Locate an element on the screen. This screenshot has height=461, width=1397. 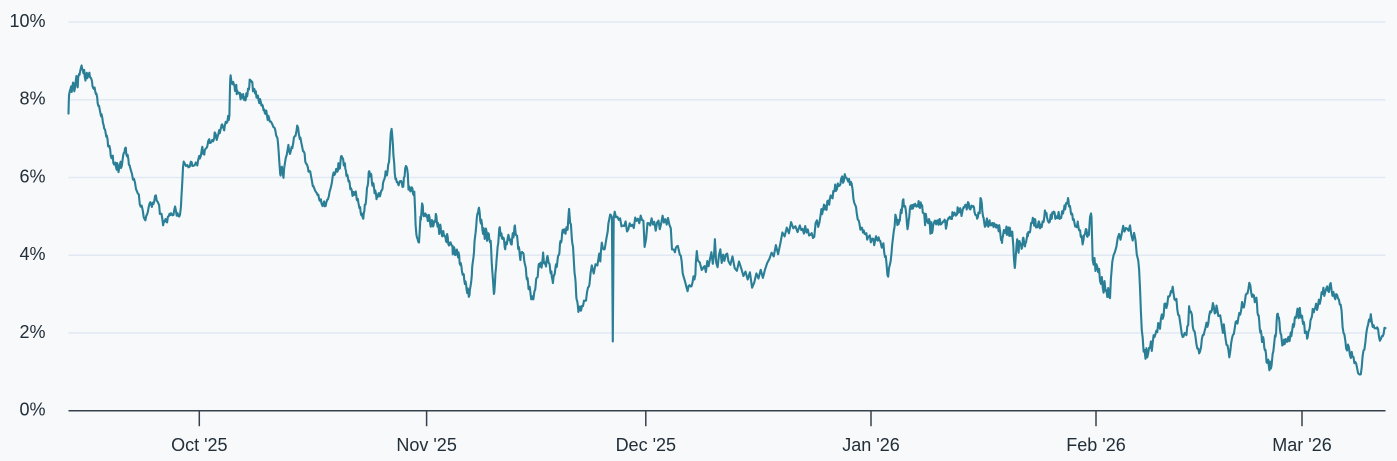
svg-text: Feb '26 is located at coordinates (1095, 445).